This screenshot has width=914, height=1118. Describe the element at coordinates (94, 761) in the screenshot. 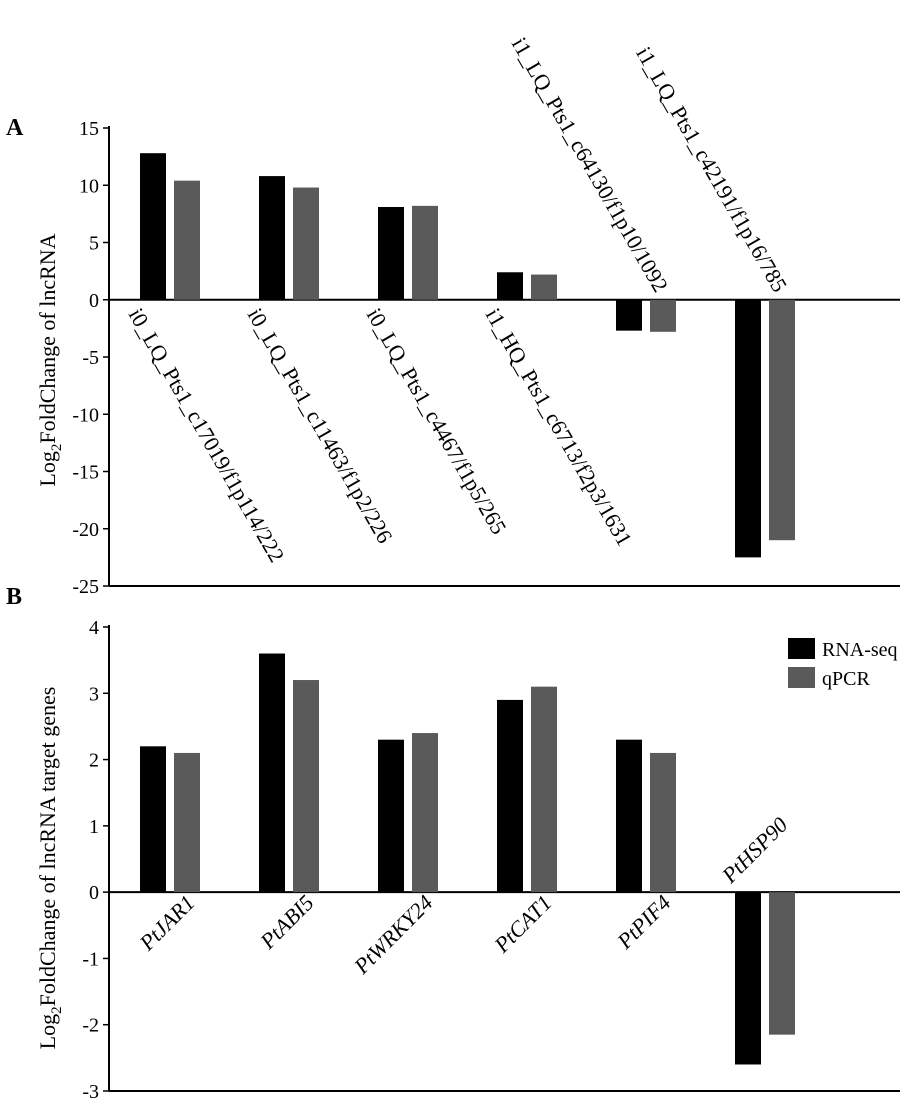

I see `y-tick-label-b: 2` at that location.